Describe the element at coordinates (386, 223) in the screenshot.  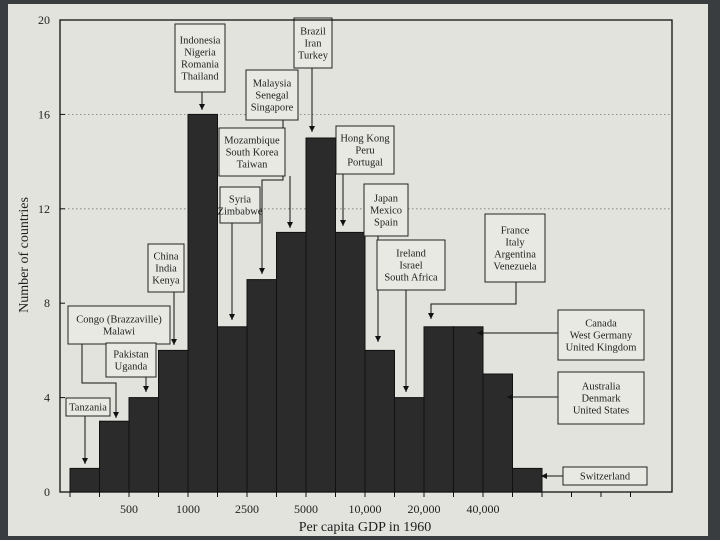
I see `annotation-label: Spain` at that location.